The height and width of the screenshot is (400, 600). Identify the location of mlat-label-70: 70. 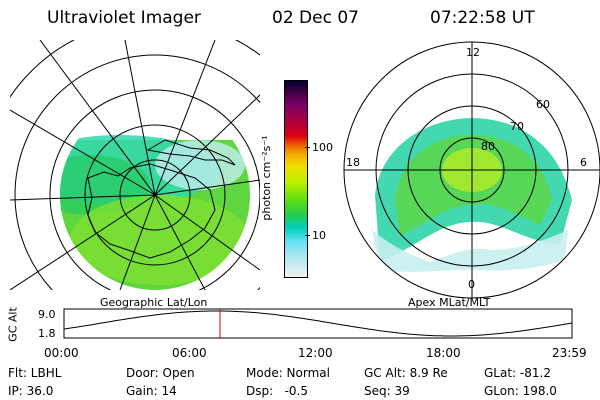
(517, 126).